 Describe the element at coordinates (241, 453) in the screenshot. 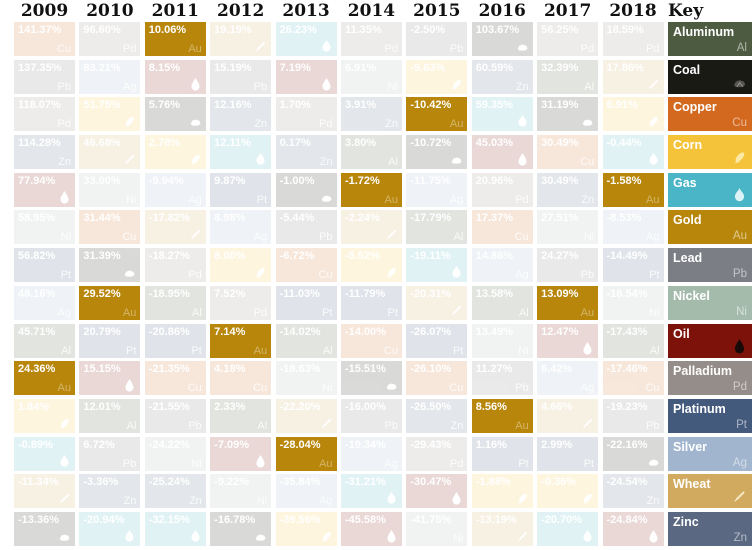

I see `cell-2012-oil: -7.09%` at that location.